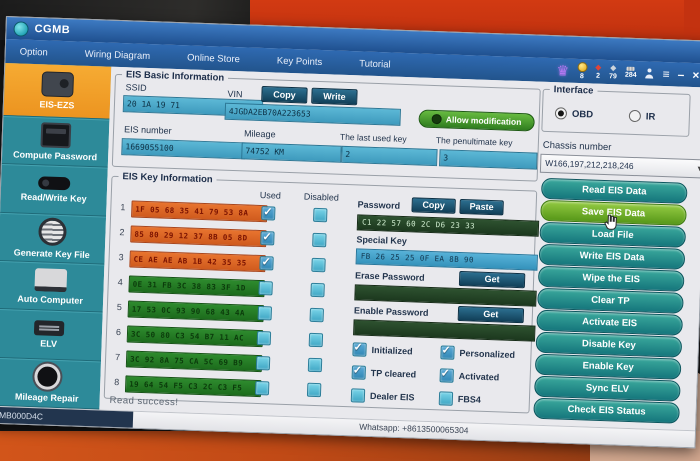  Describe the element at coordinates (265, 288) in the screenshot. I see `key-4-used-checkbox` at that location.